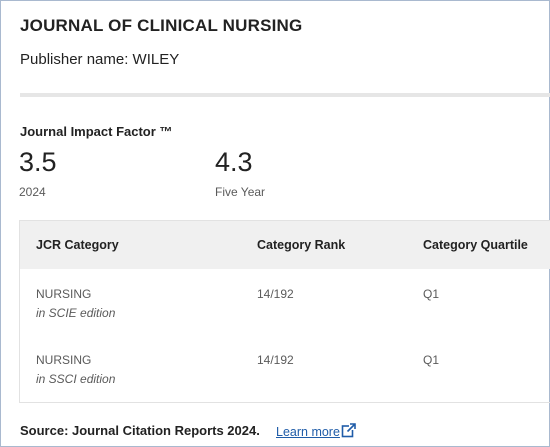  Describe the element at coordinates (75, 369) in the screenshot. I see `category-cell: NURSING in SSCI edition` at that location.